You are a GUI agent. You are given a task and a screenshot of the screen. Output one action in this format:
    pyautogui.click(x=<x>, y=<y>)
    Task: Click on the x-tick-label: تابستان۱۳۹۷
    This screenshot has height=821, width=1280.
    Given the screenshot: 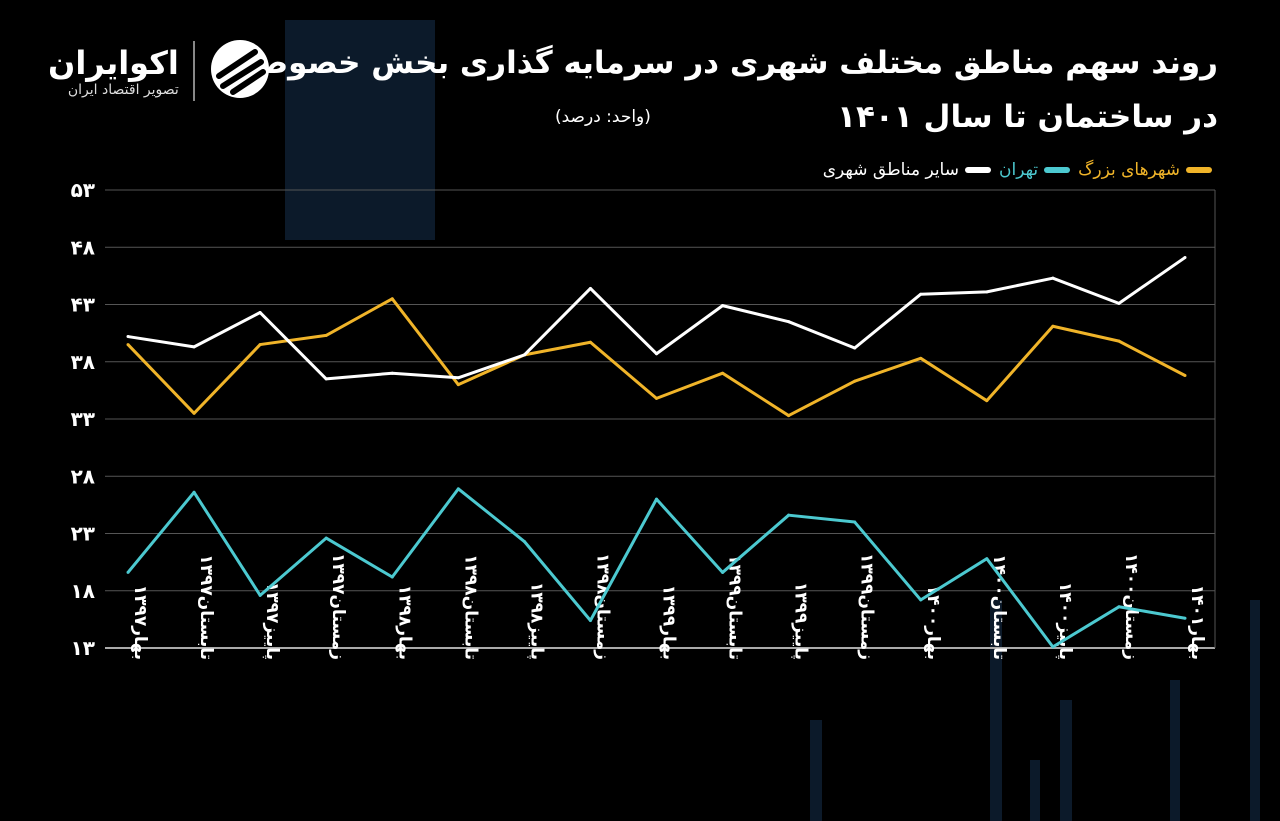 What is the action you would take?
    pyautogui.click(x=206, y=607)
    